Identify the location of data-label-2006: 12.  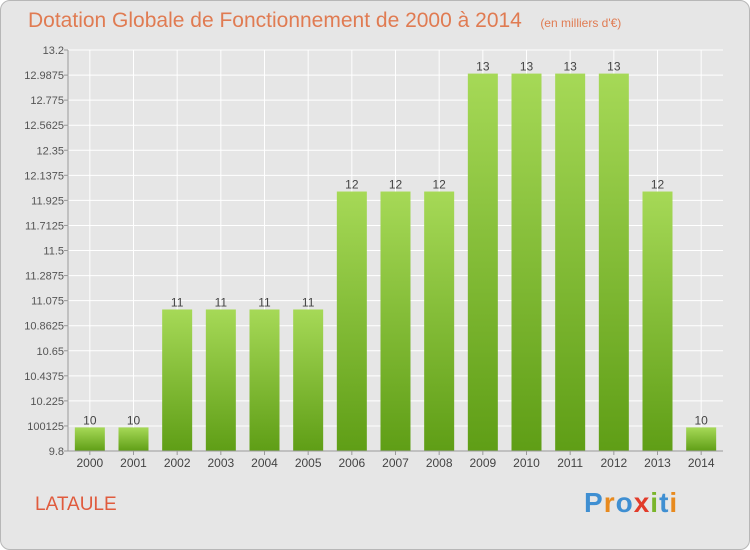
(352, 185).